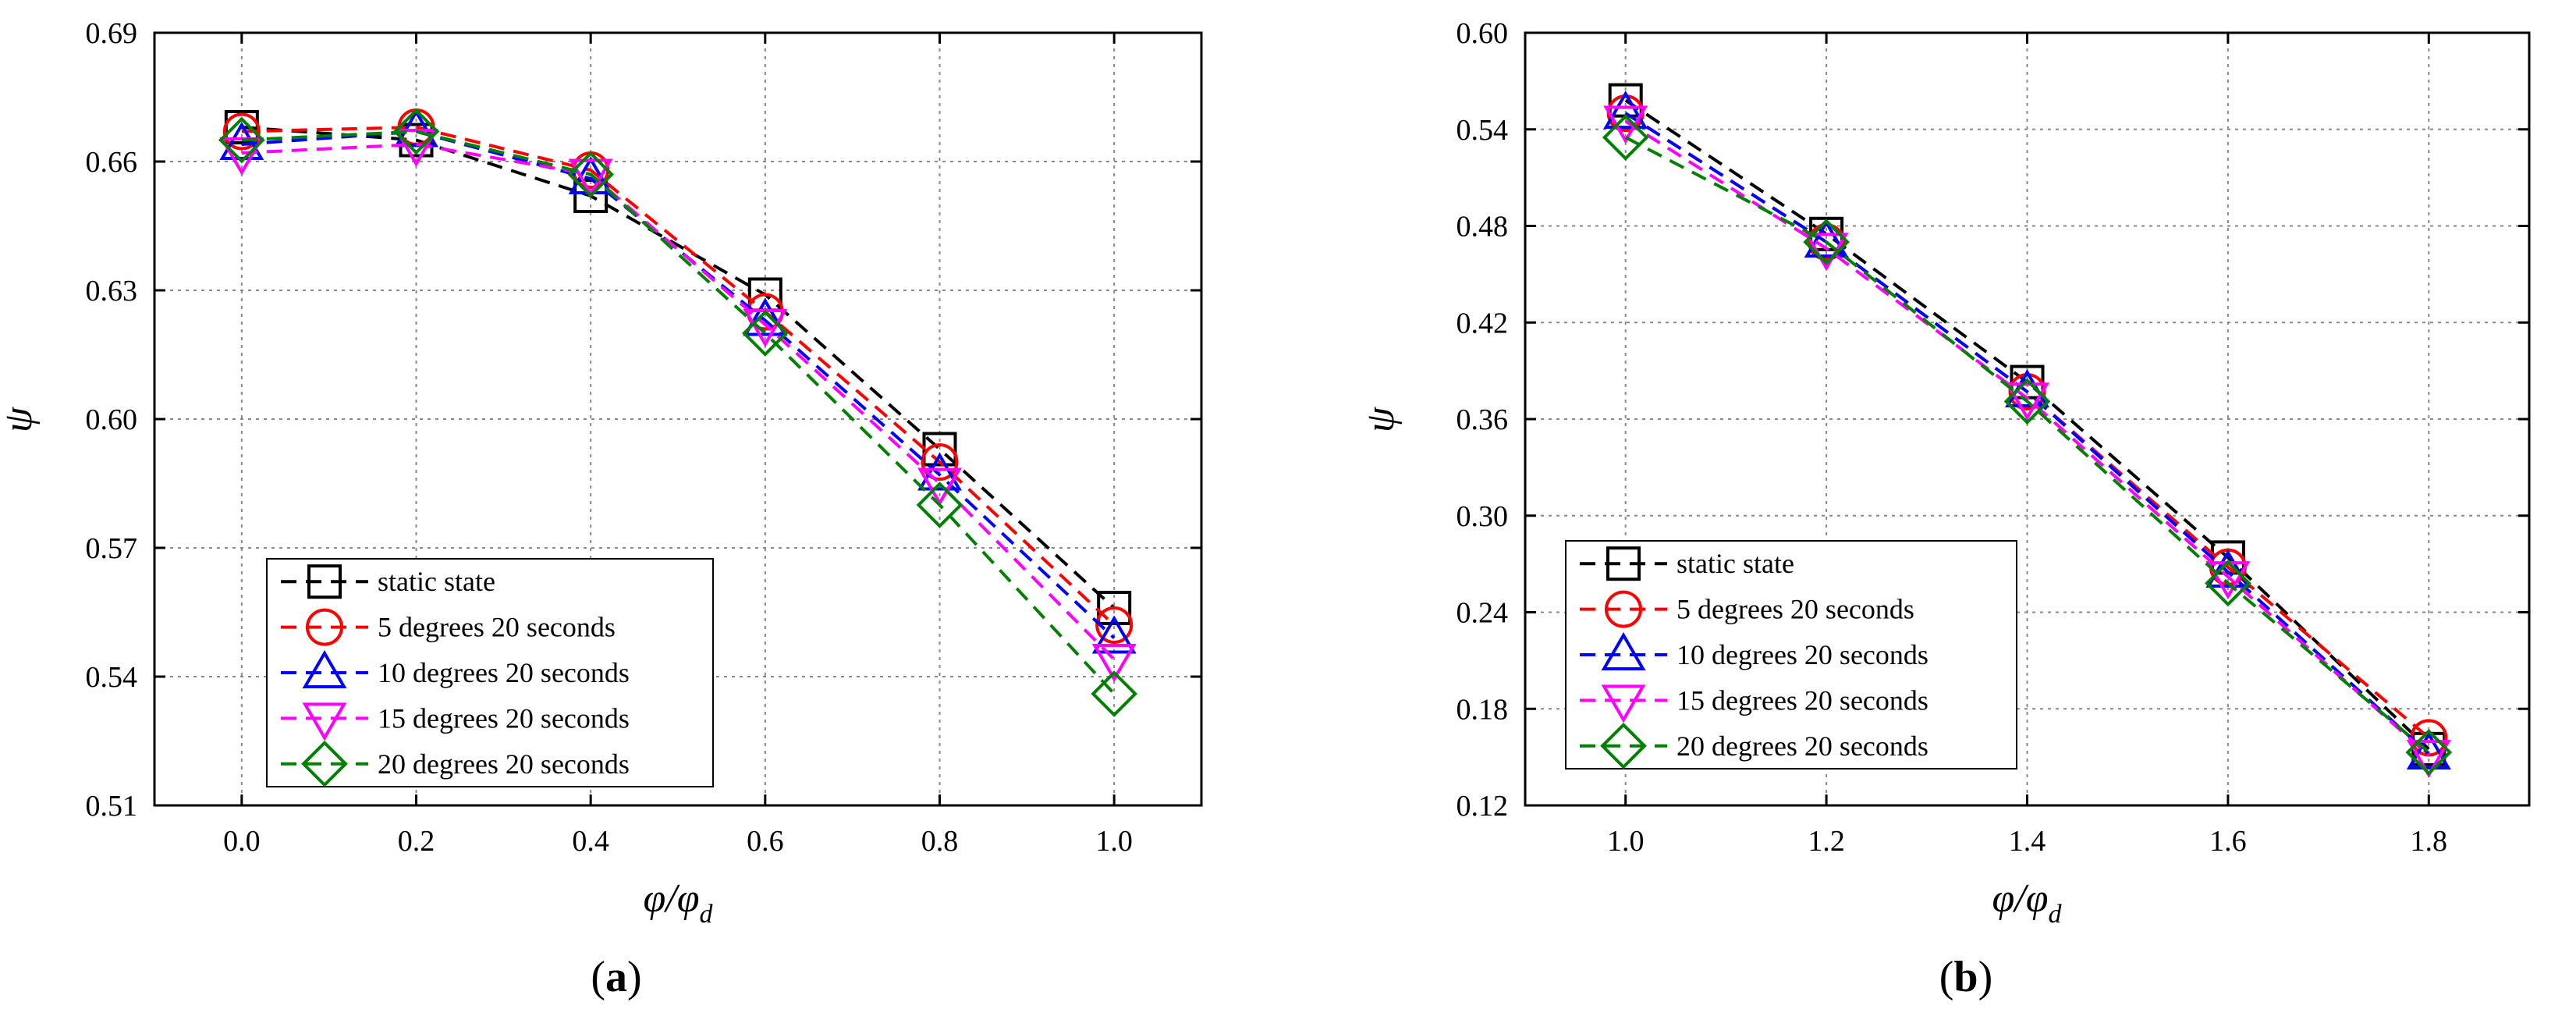  I want to click on panel-label-letter: a, so click(616, 977).